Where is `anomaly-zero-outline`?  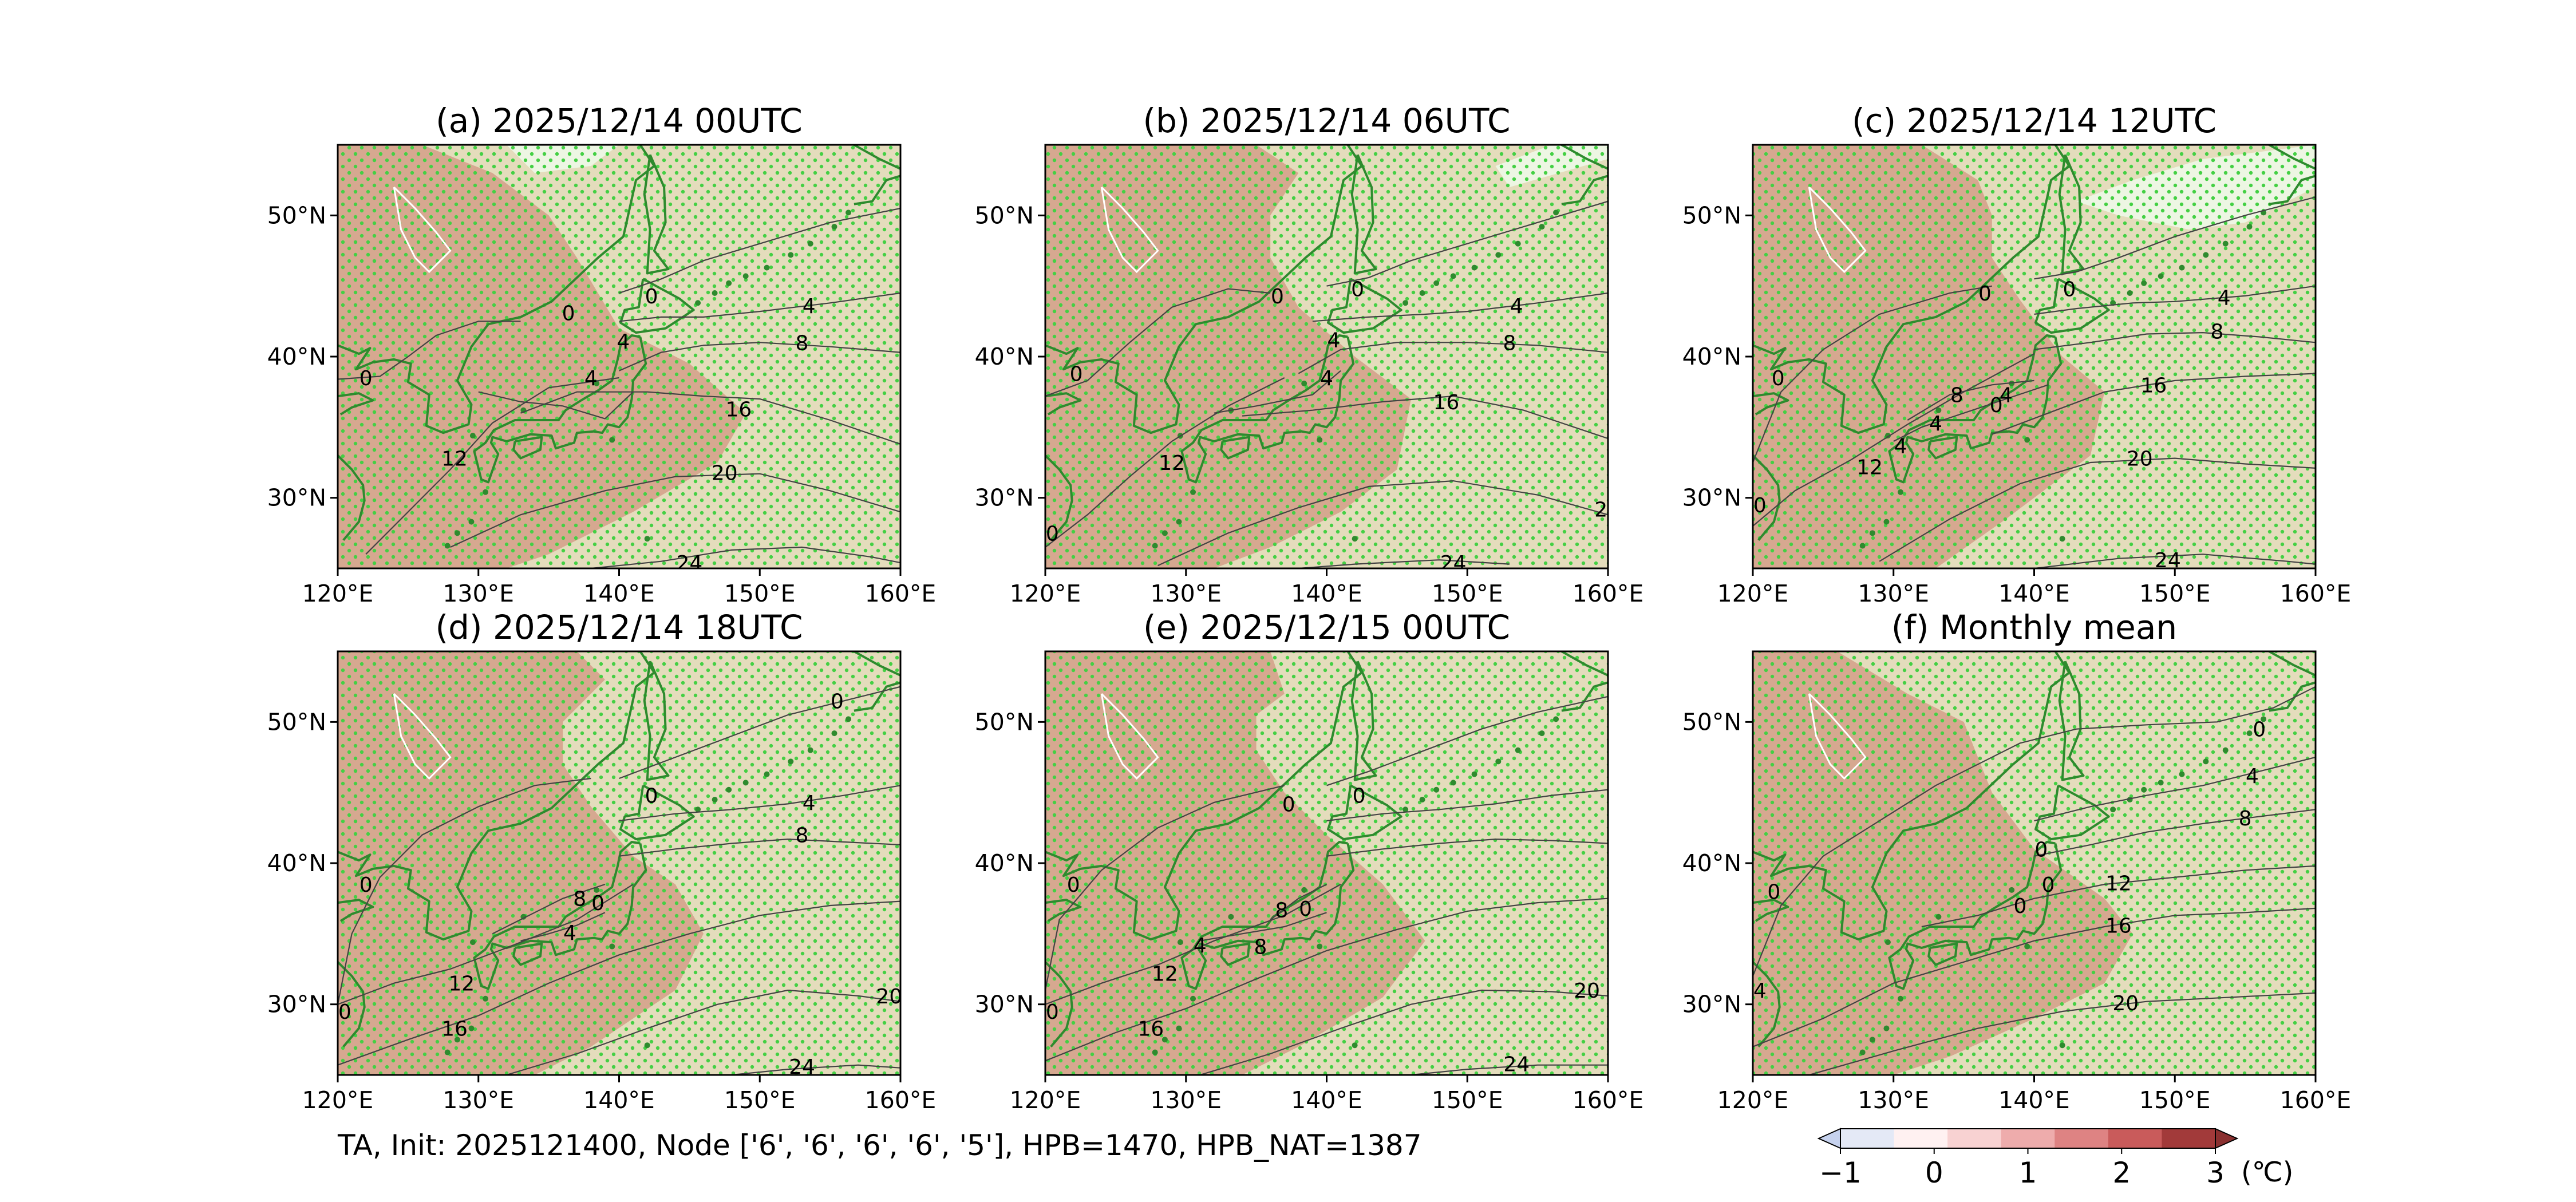
anomaly-zero-outline is located at coordinates (1129, 736).